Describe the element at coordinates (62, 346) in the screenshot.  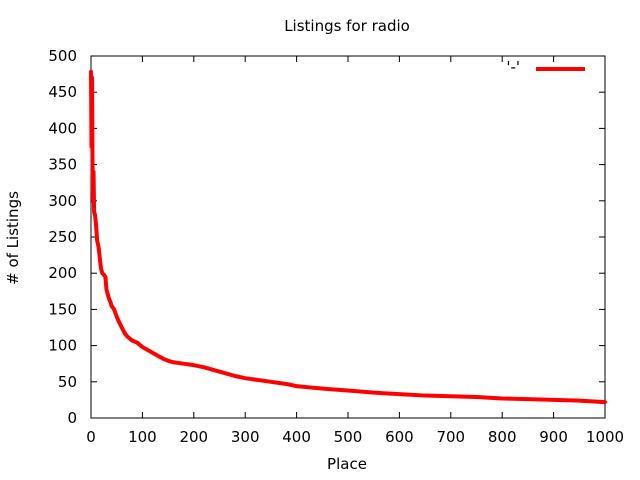
I see `y-tick-label: 100` at that location.